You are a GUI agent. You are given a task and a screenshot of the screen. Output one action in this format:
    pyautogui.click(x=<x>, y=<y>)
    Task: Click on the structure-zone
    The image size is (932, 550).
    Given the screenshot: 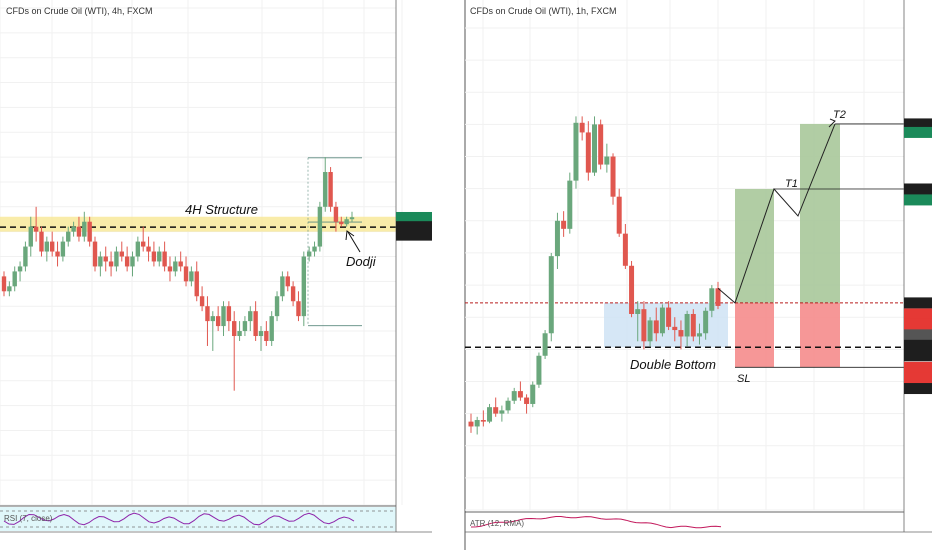 What is the action you would take?
    pyautogui.click(x=198, y=224)
    